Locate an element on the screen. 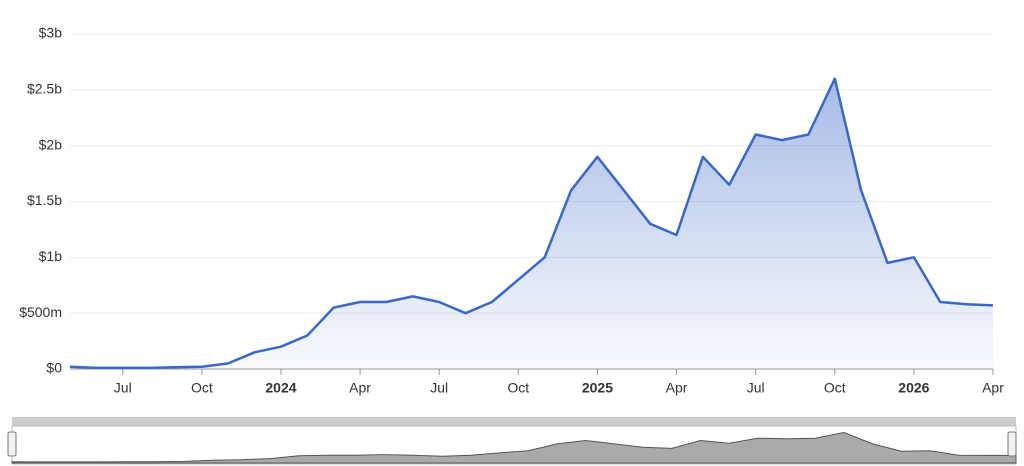  y-tick-label: $1.5b is located at coordinates (44, 200).